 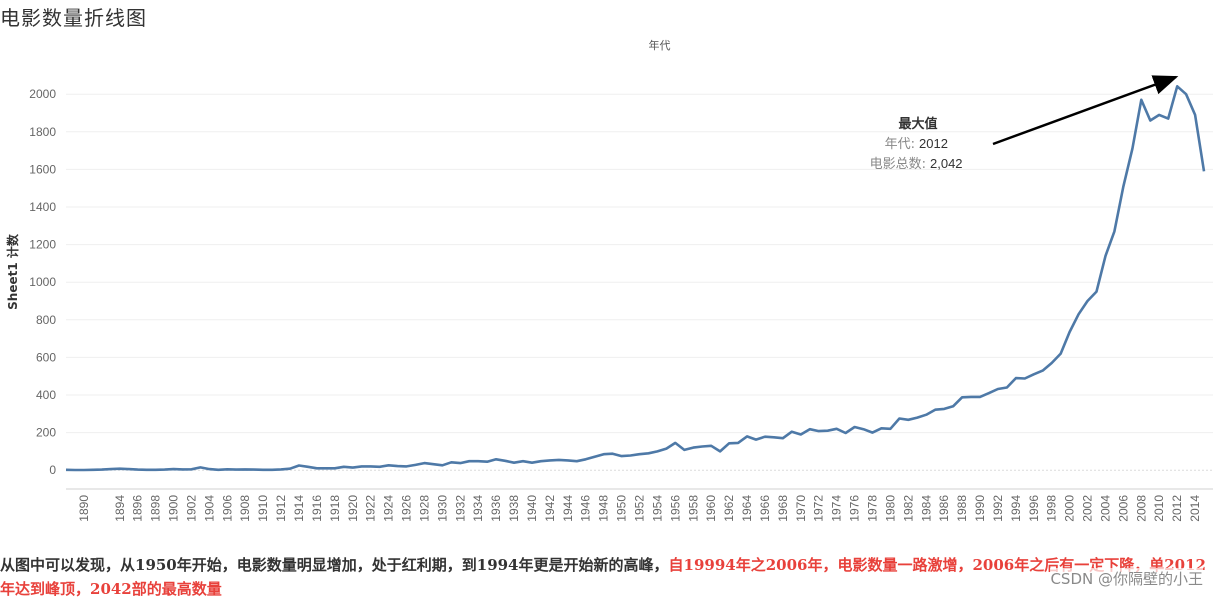 What do you see at coordinates (335, 508) in the screenshot?
I see `x-tick-label: 1918` at bounding box center [335, 508].